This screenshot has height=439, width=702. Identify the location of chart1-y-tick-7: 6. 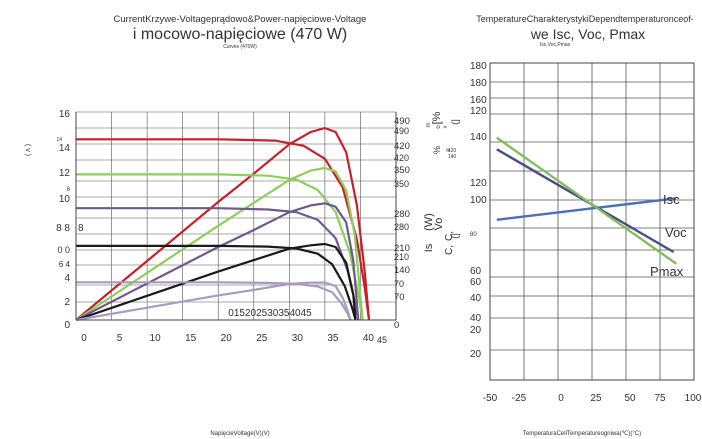
(69, 190).